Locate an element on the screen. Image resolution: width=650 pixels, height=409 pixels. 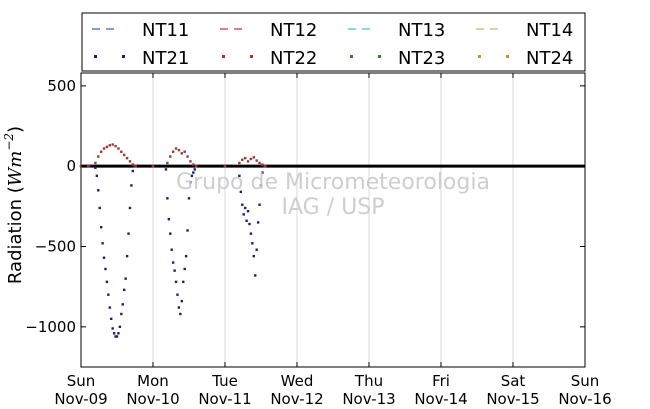
legend: NT11 NT12 NT13 NT14 NT21 NT22 NT23 NT24 is located at coordinates (333, 42).